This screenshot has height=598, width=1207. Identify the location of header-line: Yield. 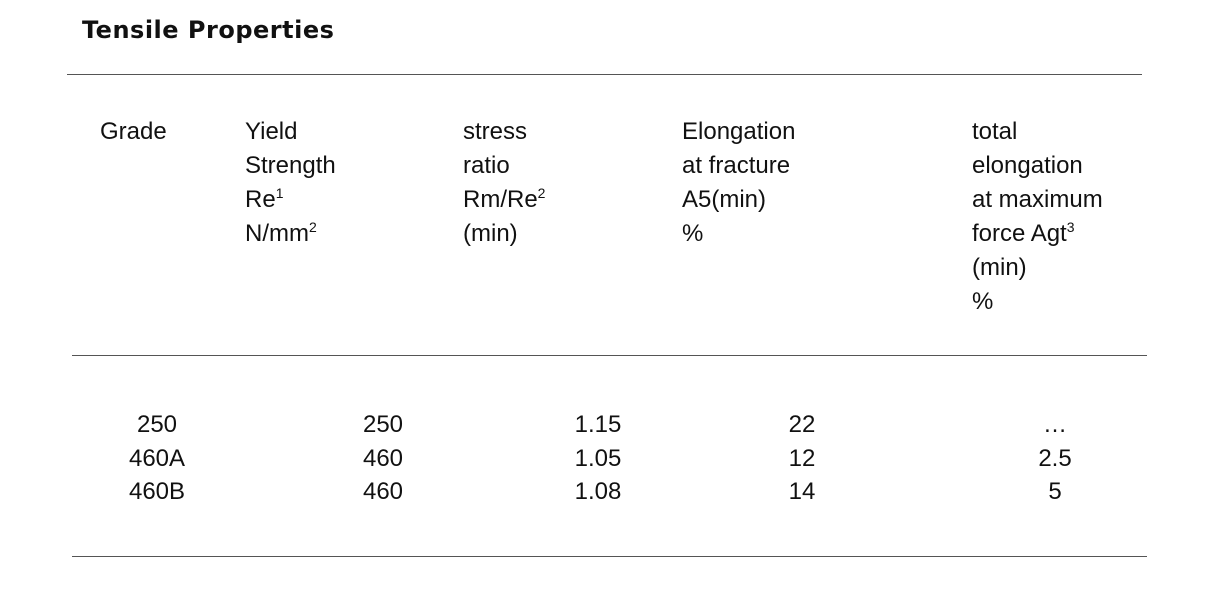
(290, 132).